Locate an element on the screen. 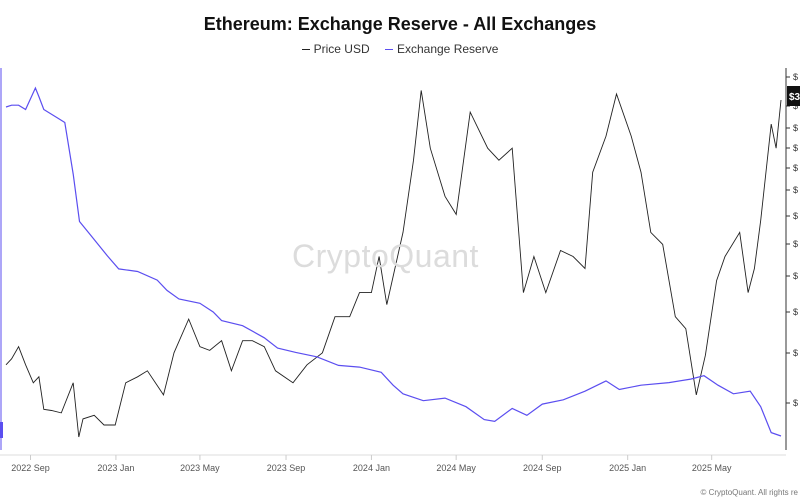  legend-item-reserve: Exchange Reserve is located at coordinates (441, 49).